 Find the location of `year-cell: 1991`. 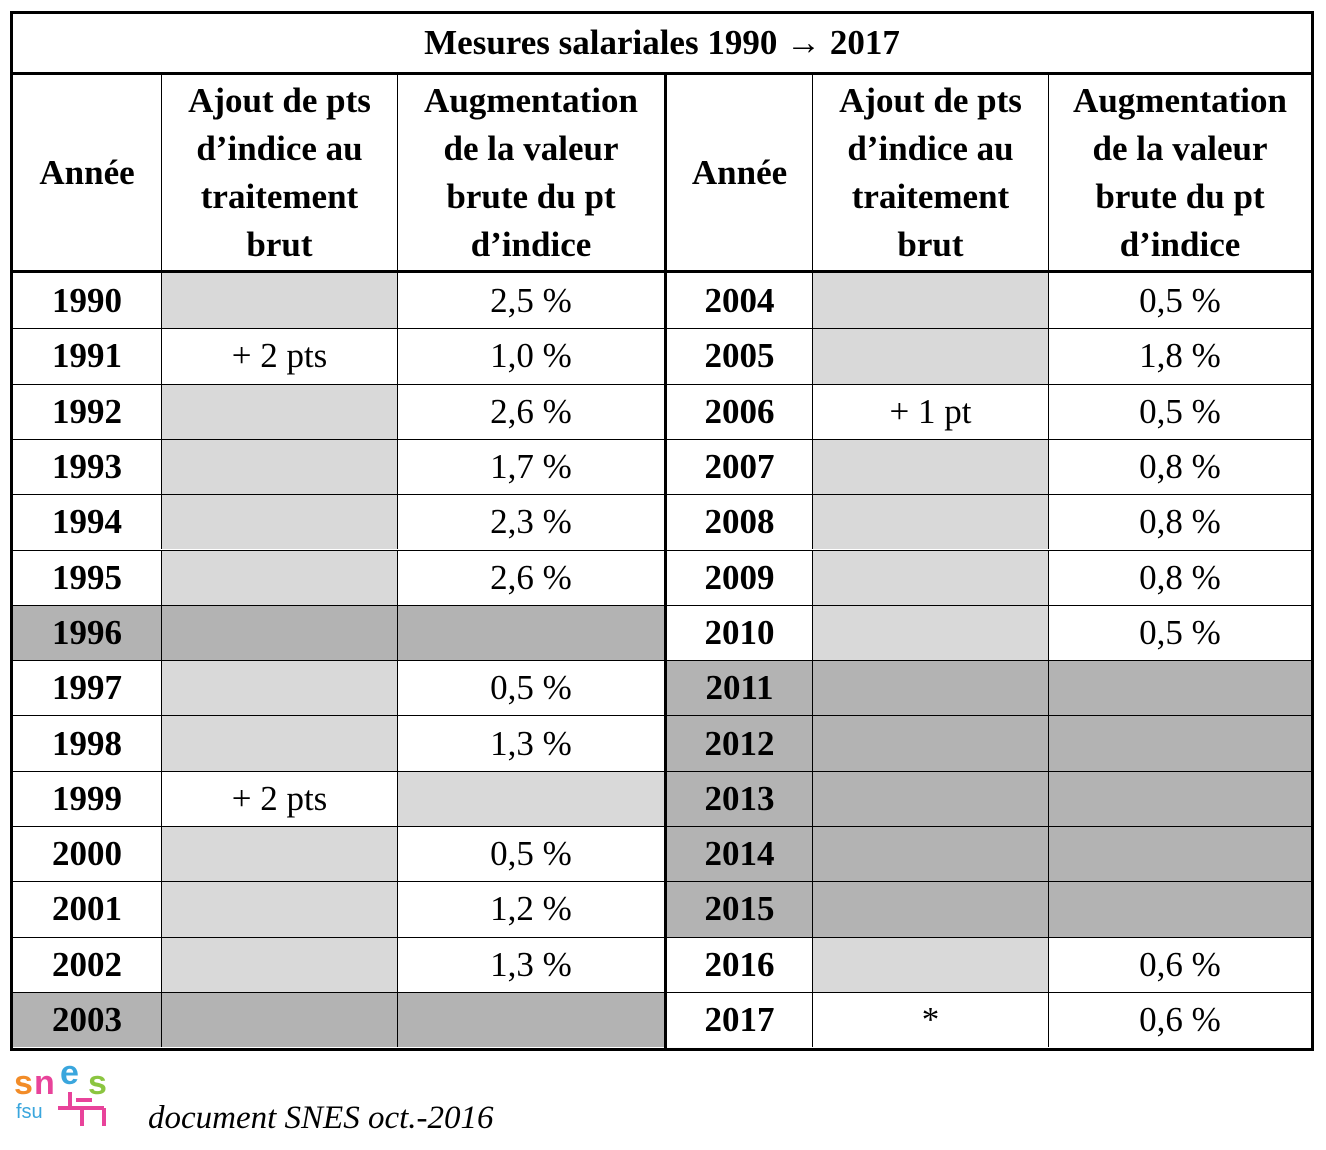

year-cell: 1991 is located at coordinates (87, 356).